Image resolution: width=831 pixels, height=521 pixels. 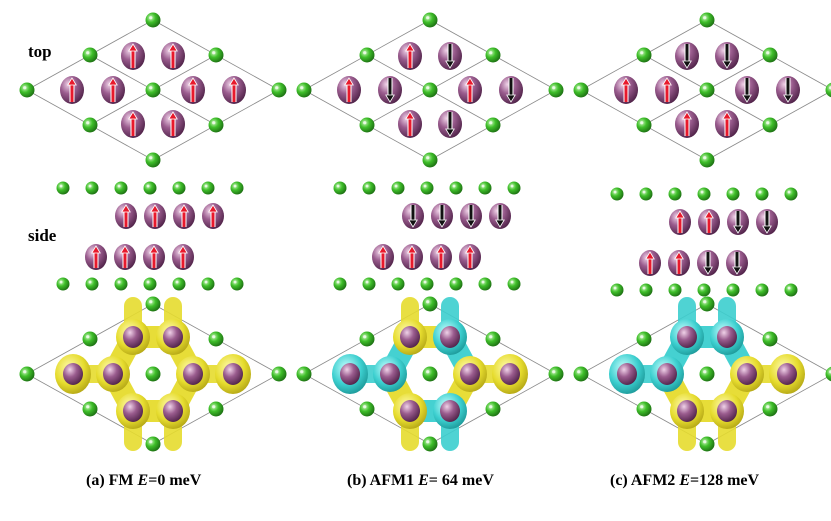 What do you see at coordinates (461, 480) in the screenshot?
I see `caption-b-energy-value: = 64 meV` at bounding box center [461, 480].